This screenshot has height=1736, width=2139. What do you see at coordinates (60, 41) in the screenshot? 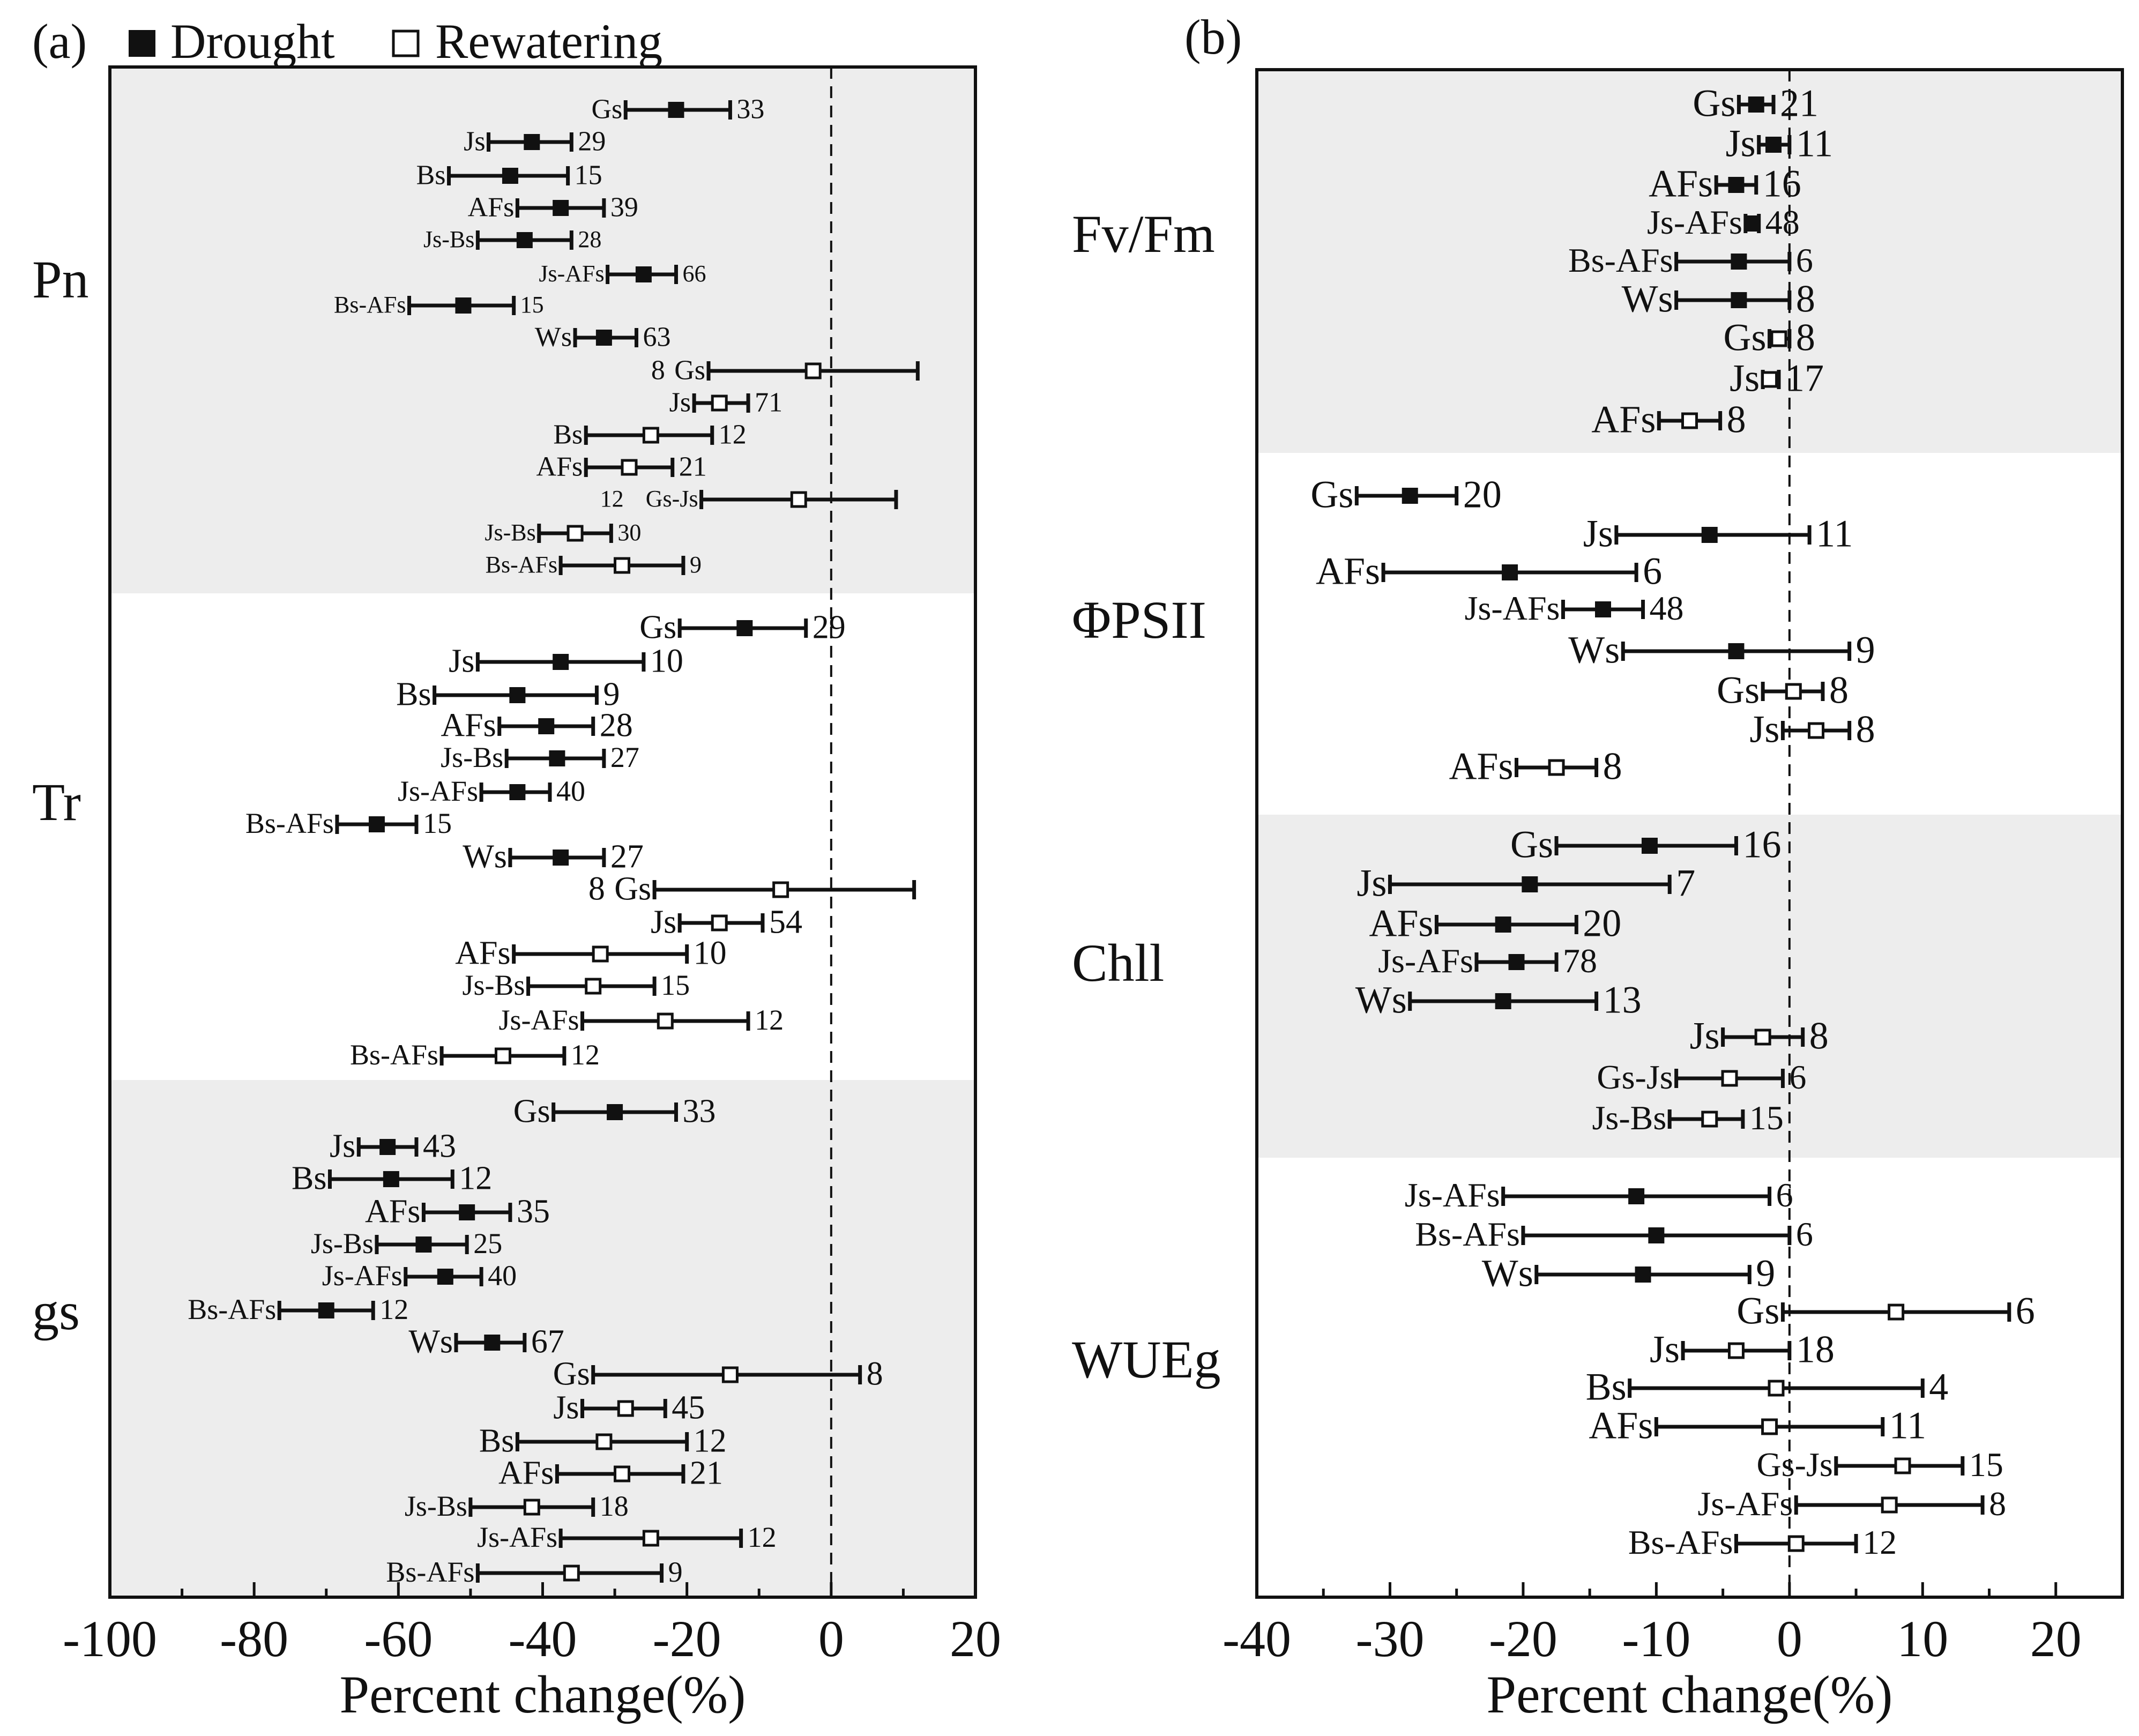
I see `panel-a-label: (a)` at bounding box center [60, 41].